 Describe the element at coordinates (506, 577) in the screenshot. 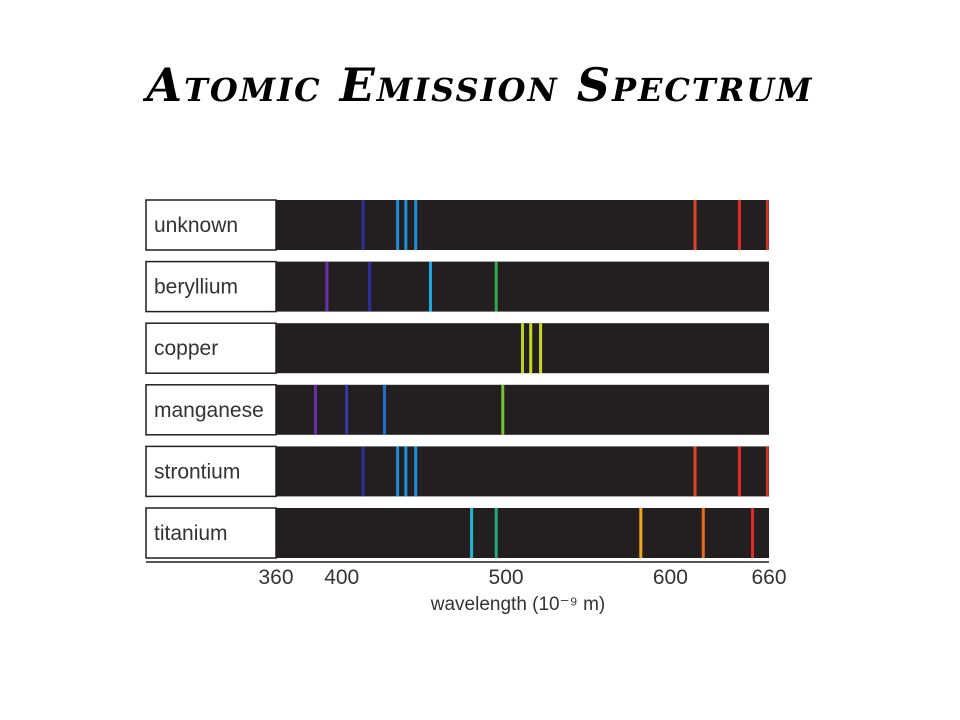

I see `x-tick-label-500: 500` at that location.